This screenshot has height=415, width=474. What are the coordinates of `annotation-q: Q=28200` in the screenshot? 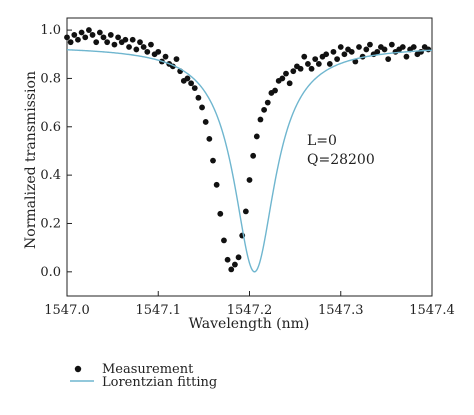 It's located at (341, 160).